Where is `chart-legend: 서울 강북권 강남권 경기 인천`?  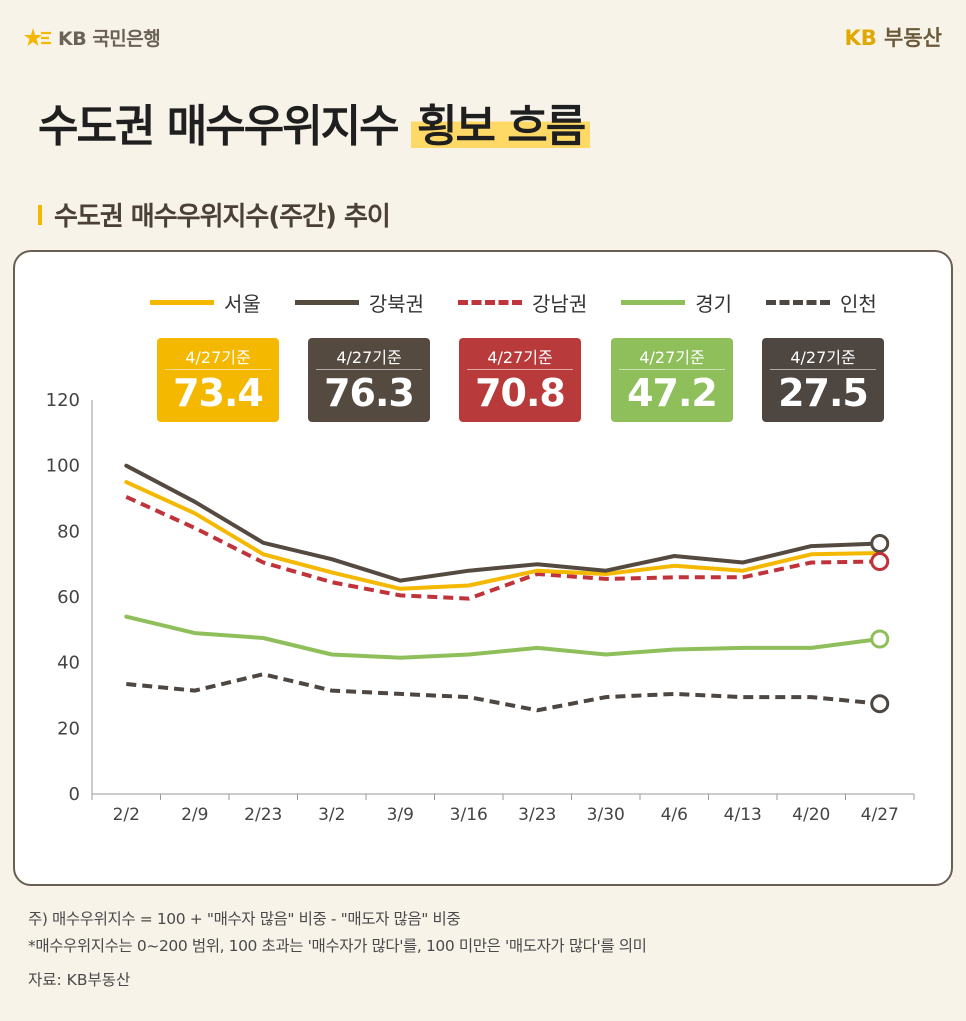
chart-legend: 서울 강북권 강남권 경기 인천 is located at coordinates (530, 302).